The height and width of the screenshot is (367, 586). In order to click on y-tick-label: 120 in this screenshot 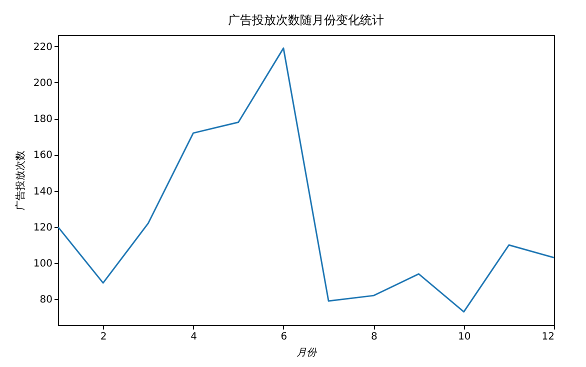, I will do `click(42, 228)`.